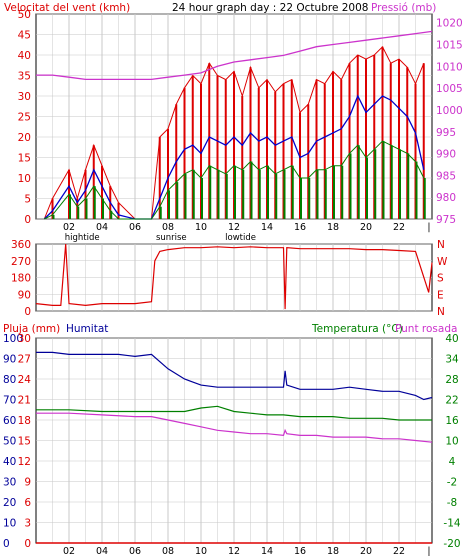  I want to click on y-tick-wind: 50, so click(24, 15).